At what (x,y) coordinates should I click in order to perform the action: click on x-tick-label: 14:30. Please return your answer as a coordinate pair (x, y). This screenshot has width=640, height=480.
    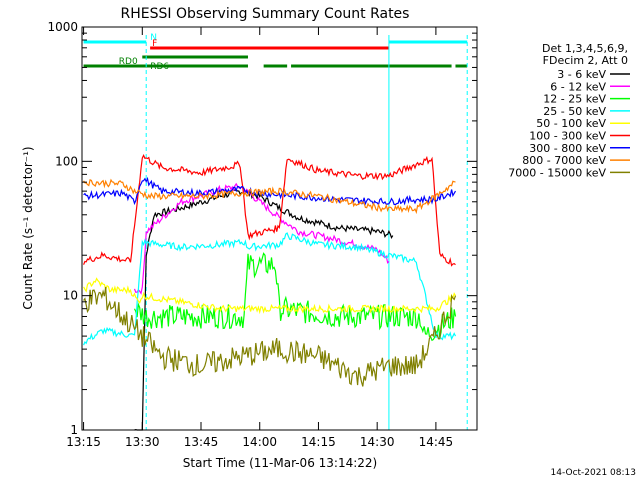
    Looking at the image, I should click on (377, 442).